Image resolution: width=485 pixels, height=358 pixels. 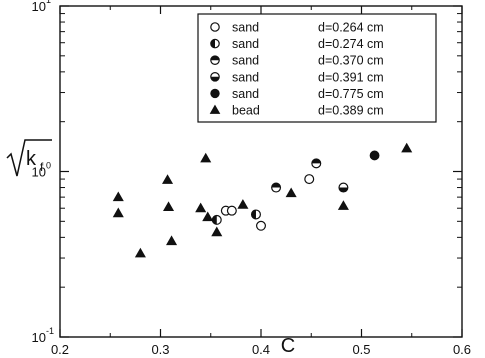 I want to click on legend-entry: sand d=0.391 cm, so click(x=297, y=77).